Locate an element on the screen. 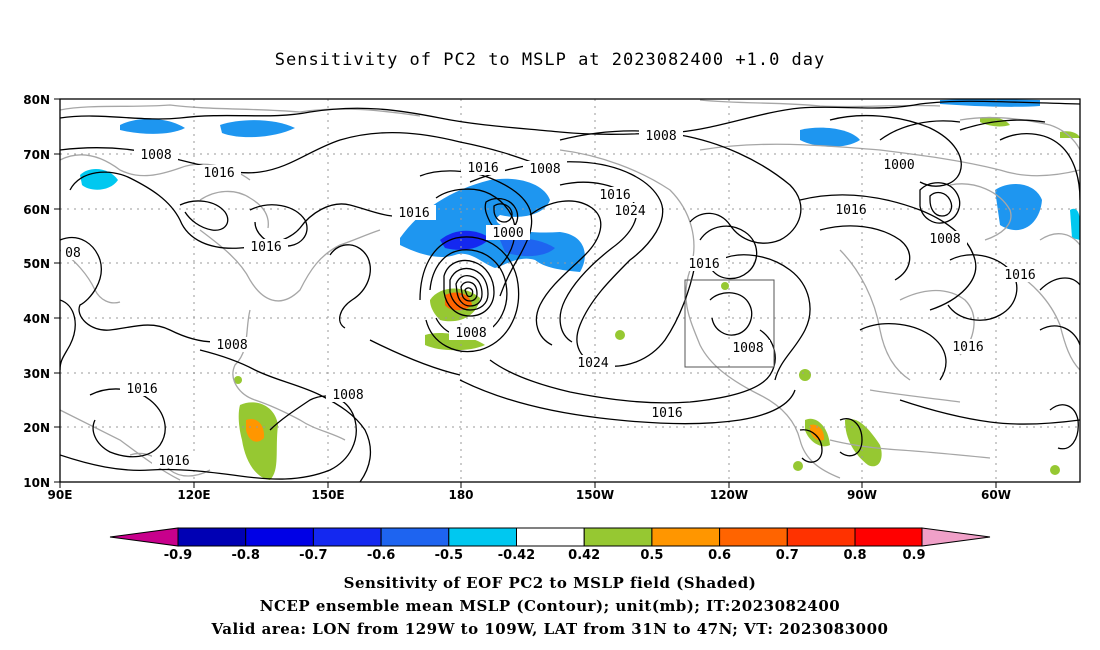 The height and width of the screenshot is (650, 1100). lon-tick-label: 90W is located at coordinates (862, 495).